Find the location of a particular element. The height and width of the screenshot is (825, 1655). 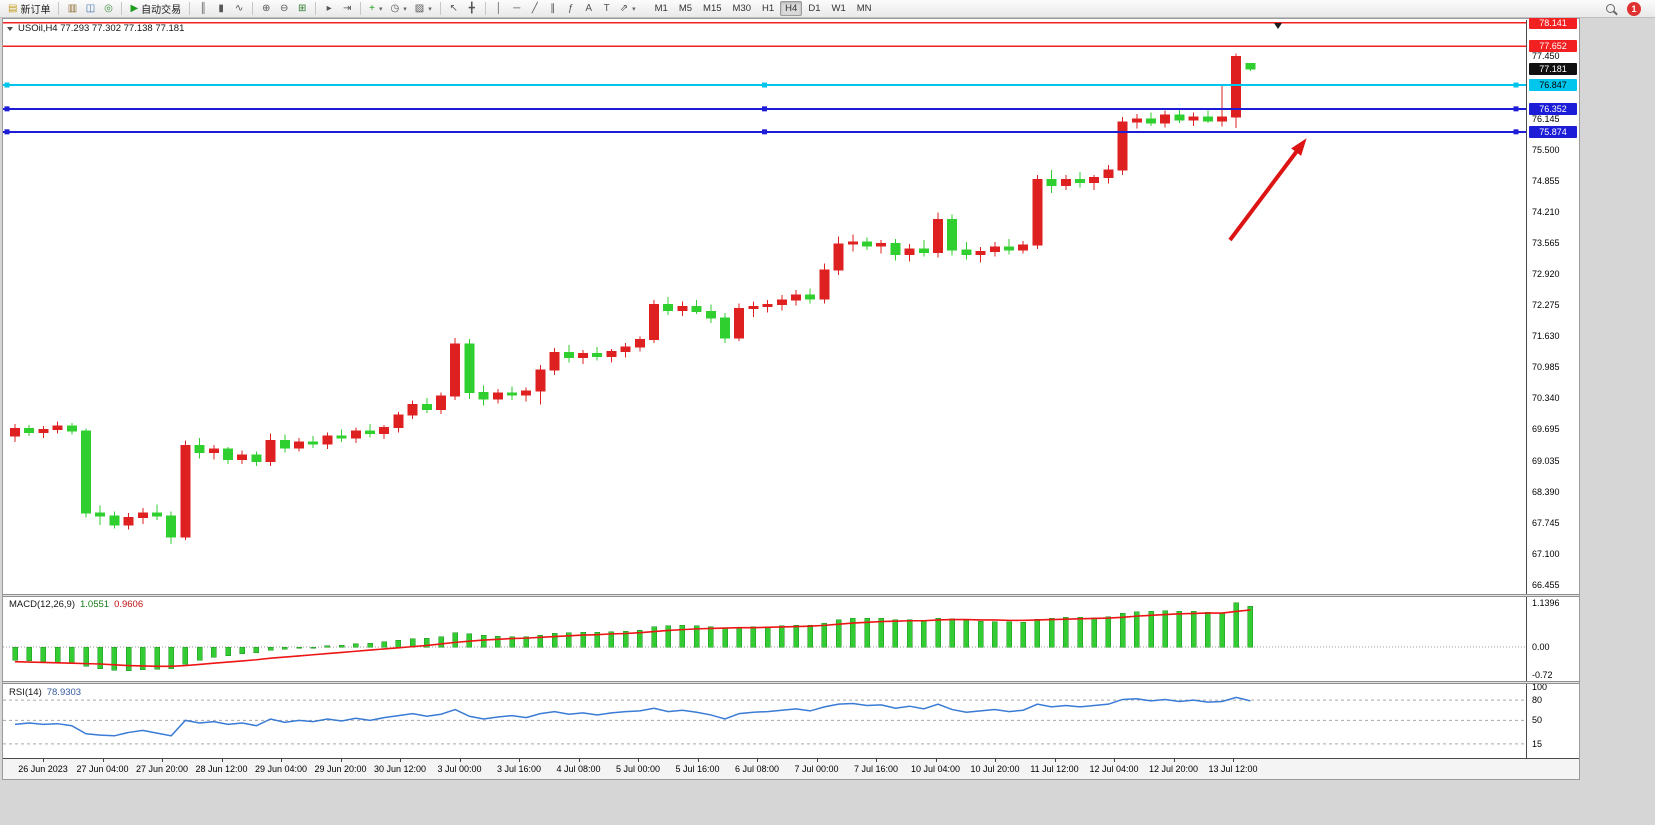

new-chart-button: + ▾ is located at coordinates (375, 9).